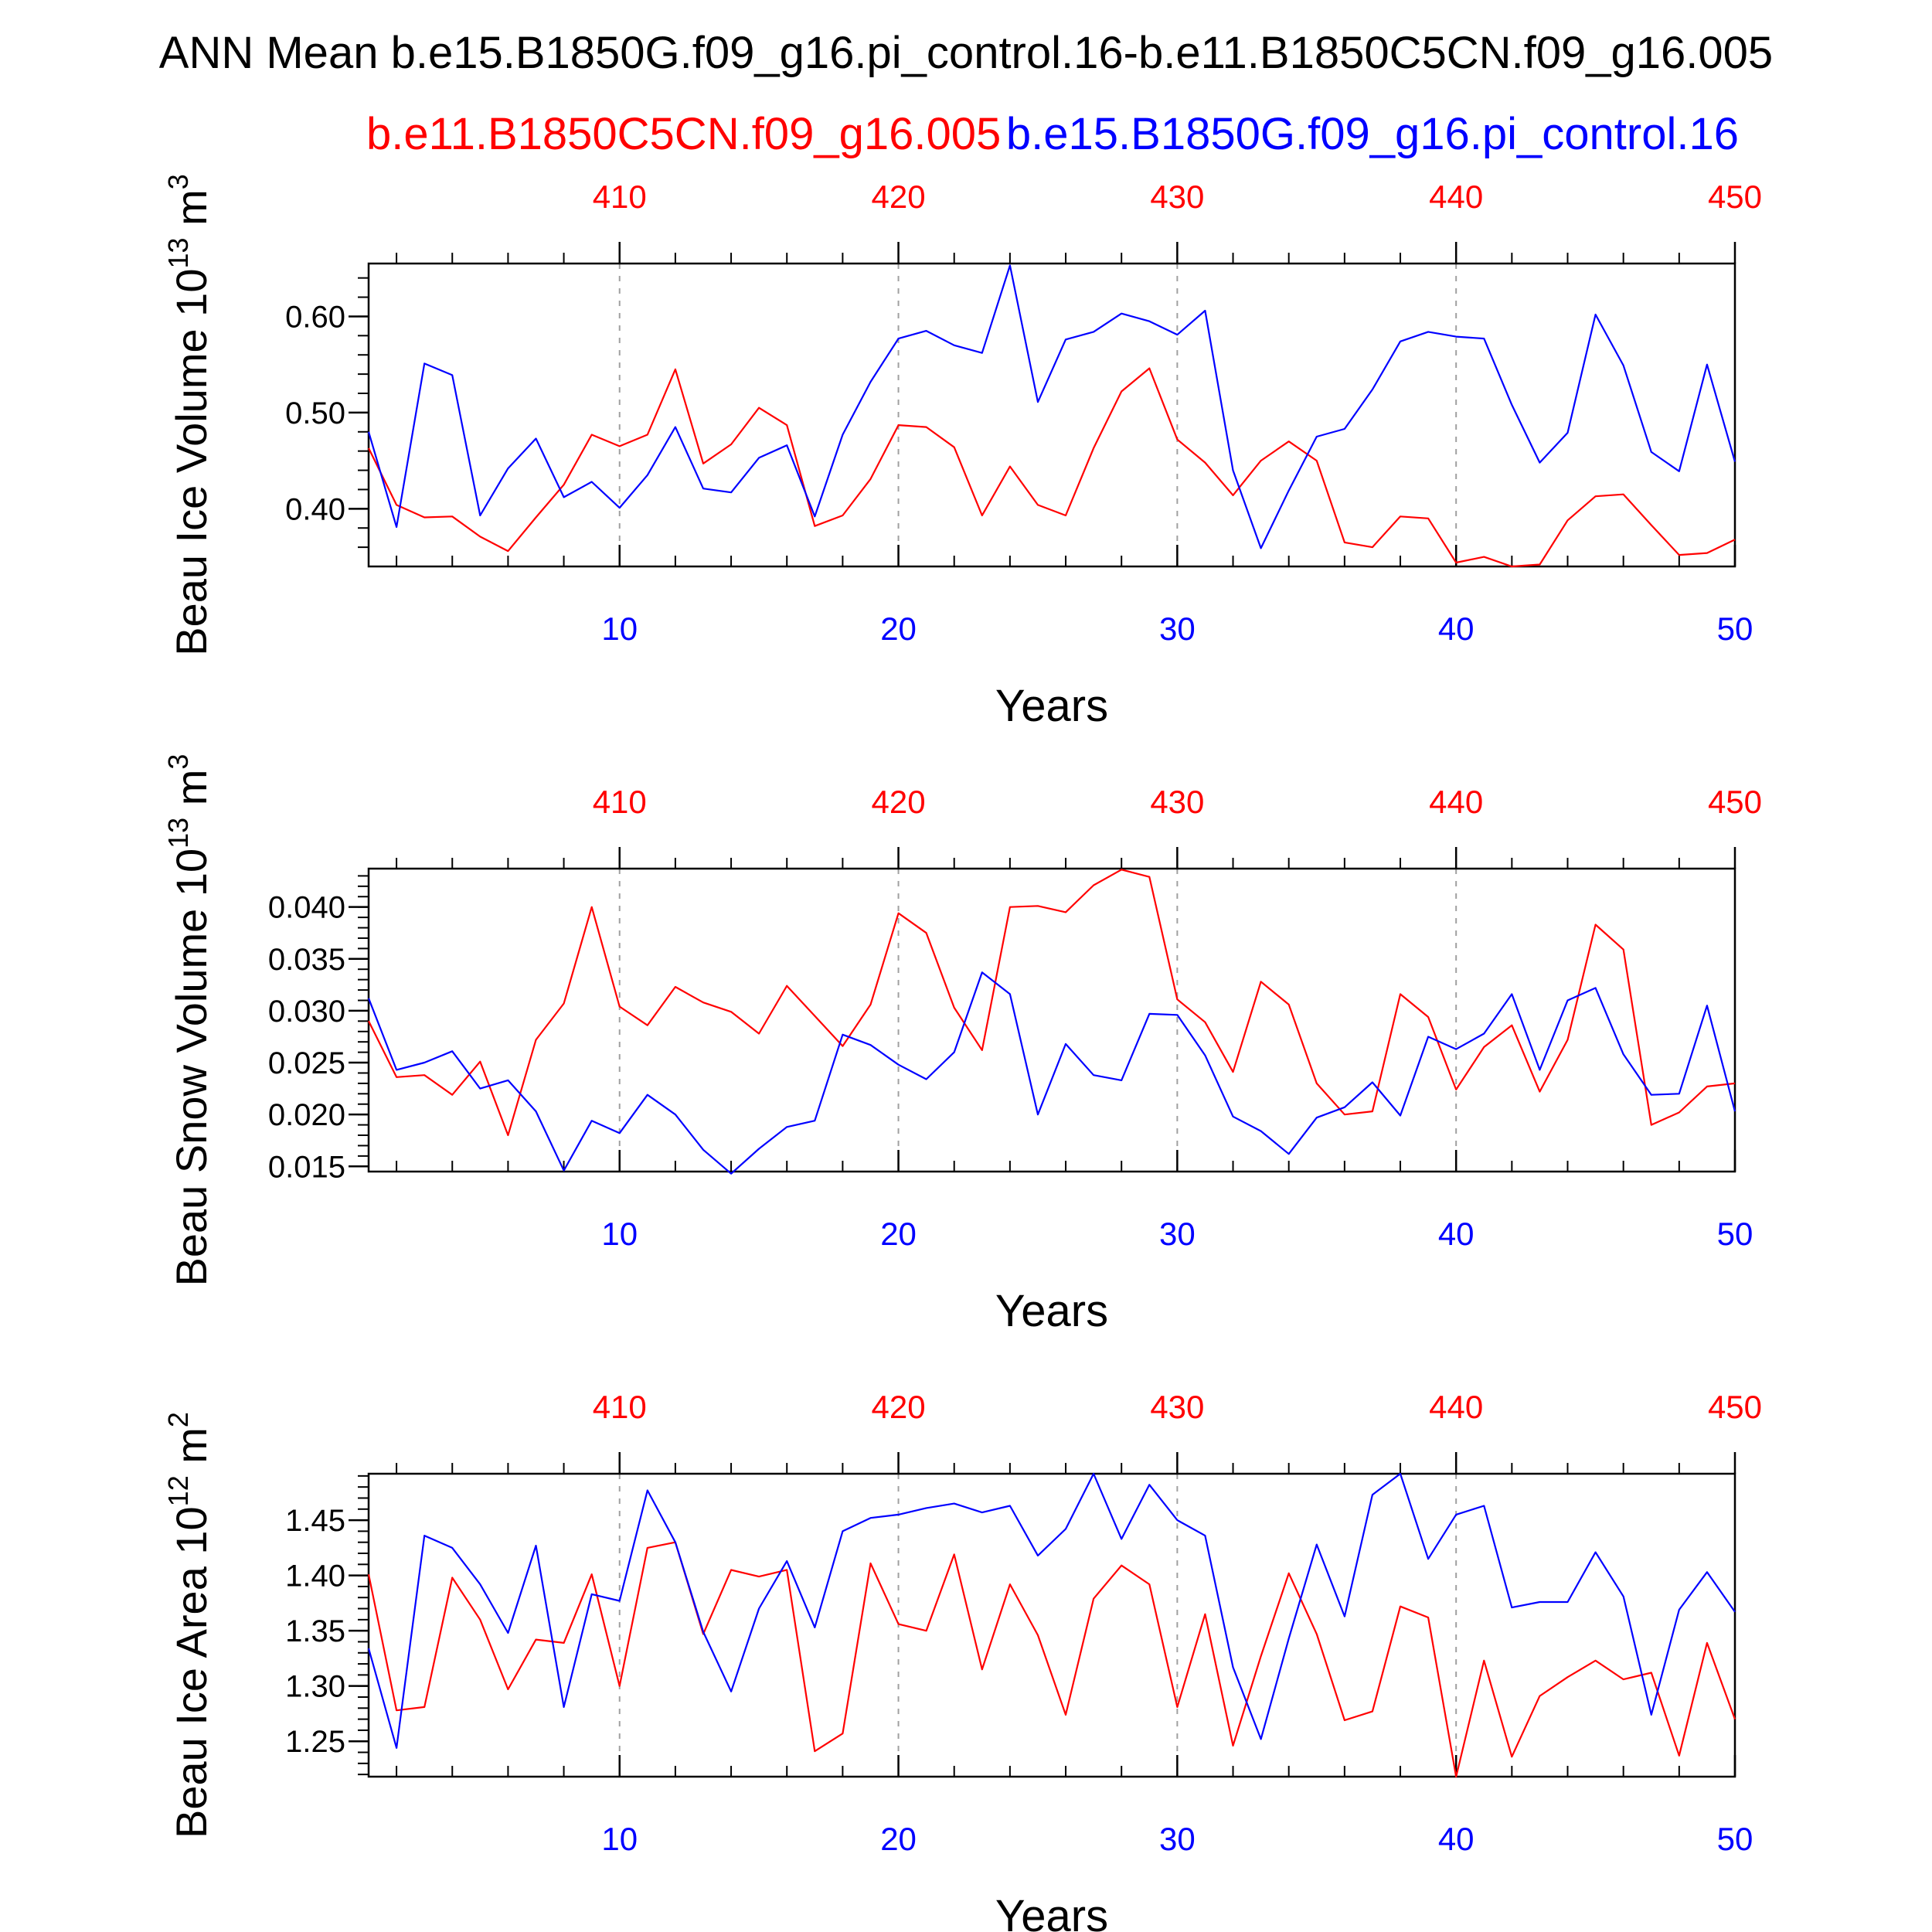 The width and height of the screenshot is (1932, 1932). I want to click on y-axis-title: Beau Snow Volume 1013 m3, so click(189, 1020).